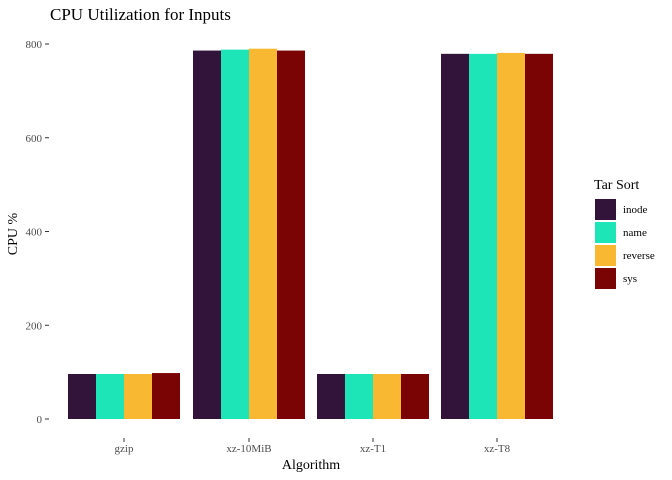 The width and height of the screenshot is (672, 480). I want to click on legend-title: Tar Sort, so click(616, 185).